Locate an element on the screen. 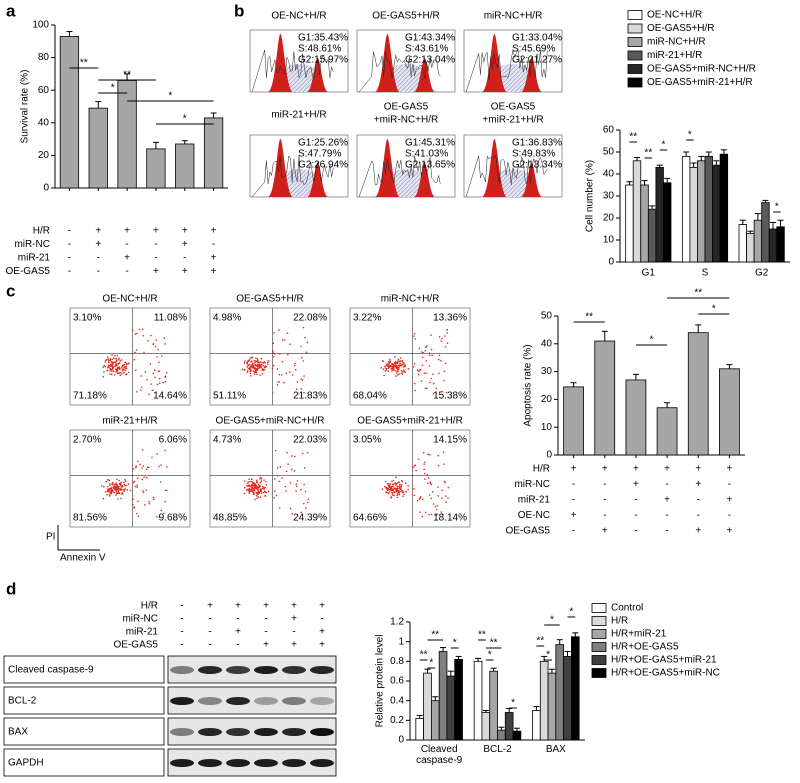 Image resolution: width=800 pixels, height=783 pixels. flow-frame is located at coordinates (410, 356).